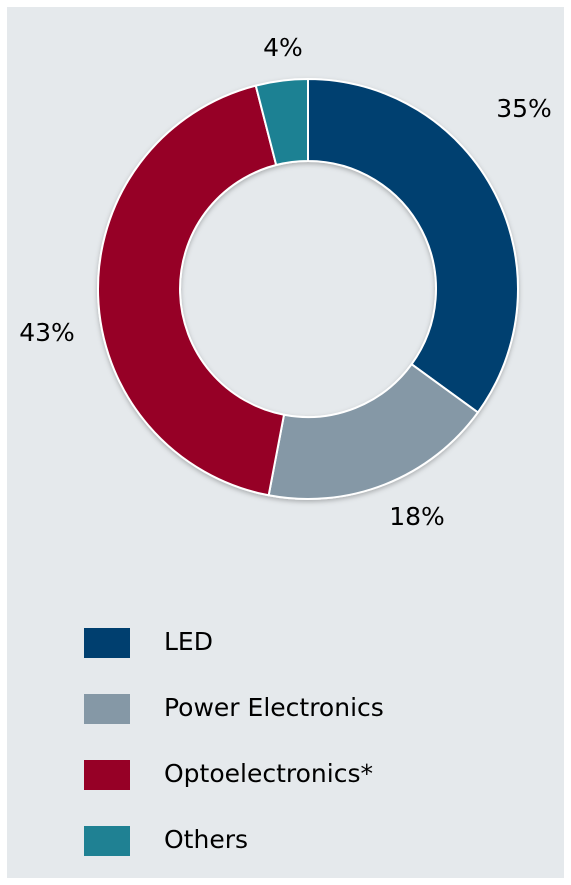  What do you see at coordinates (47, 332) in the screenshot?
I see `data-label-optoelectronics: 43%` at bounding box center [47, 332].